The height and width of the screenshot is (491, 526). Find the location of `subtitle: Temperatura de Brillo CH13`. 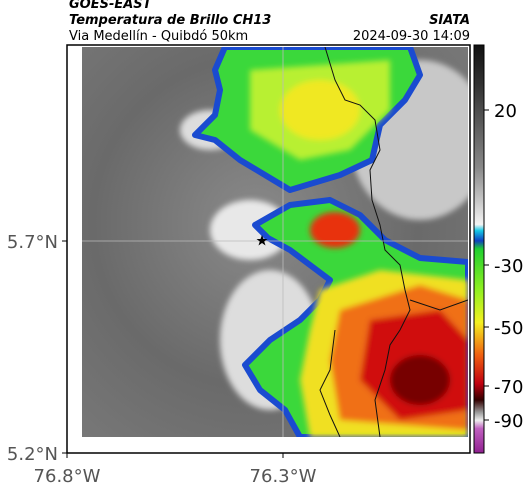

subtitle: Temperatura de Brillo CH13 is located at coordinates (170, 20).